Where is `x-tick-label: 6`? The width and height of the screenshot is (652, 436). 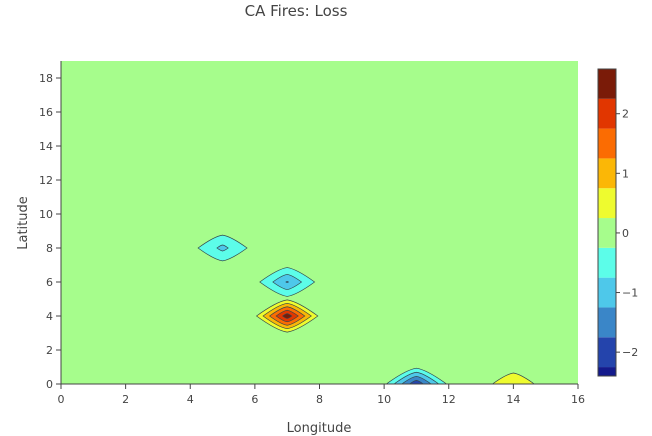 x-tick-label: 6 is located at coordinates (254, 399).